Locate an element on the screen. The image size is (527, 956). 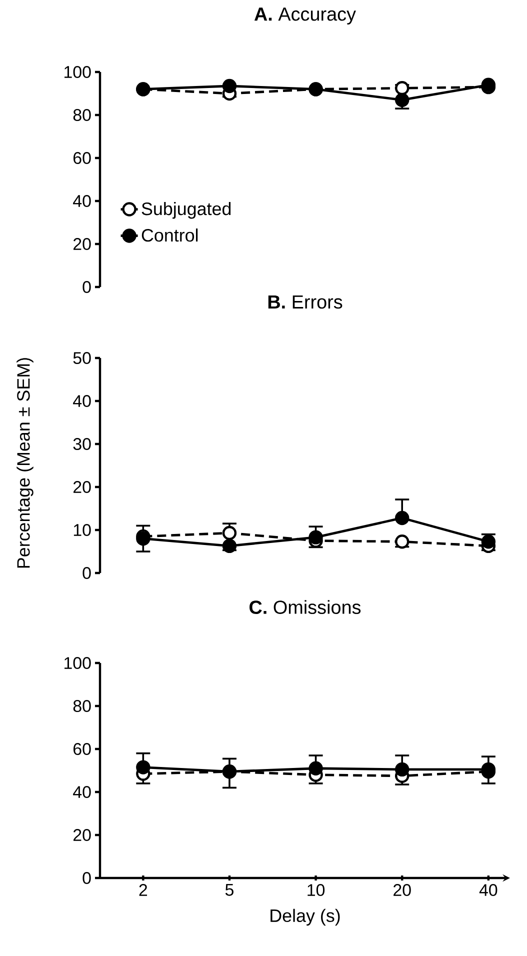
chart-title: A. Accuracy is located at coordinates (305, 16).